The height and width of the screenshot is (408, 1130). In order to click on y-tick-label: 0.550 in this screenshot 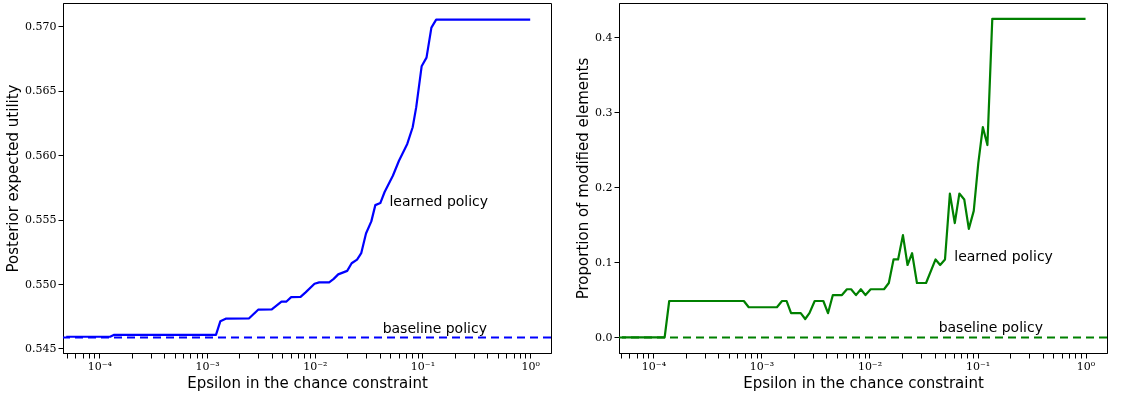, I will do `click(41, 284)`.